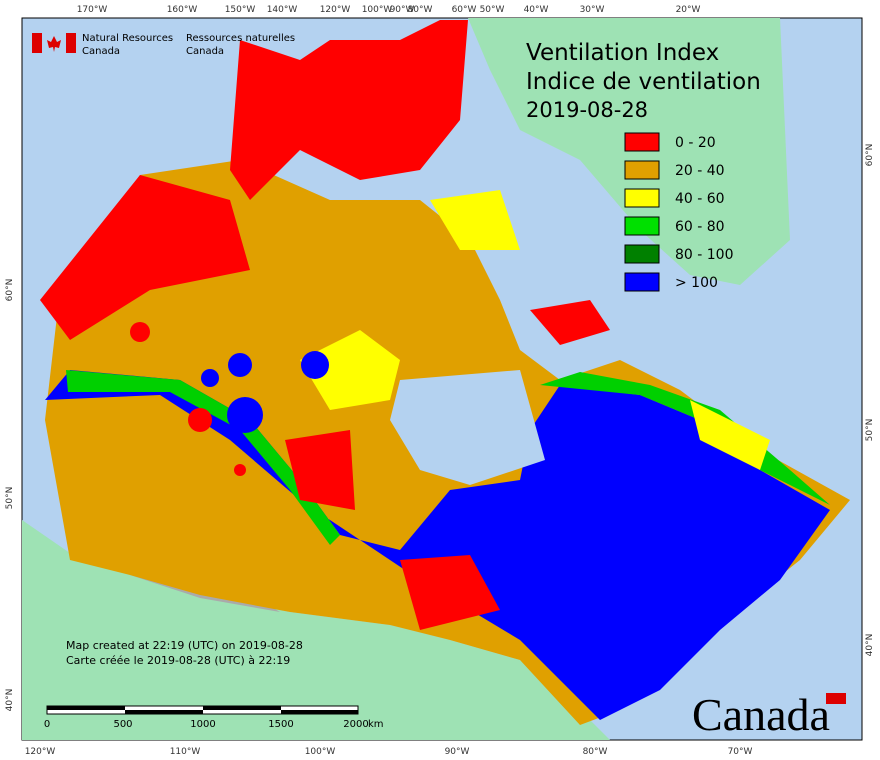 The image size is (880, 760). Describe the element at coordinates (700, 171) in the screenshot. I see `legend-label: 20 - 40` at that location.